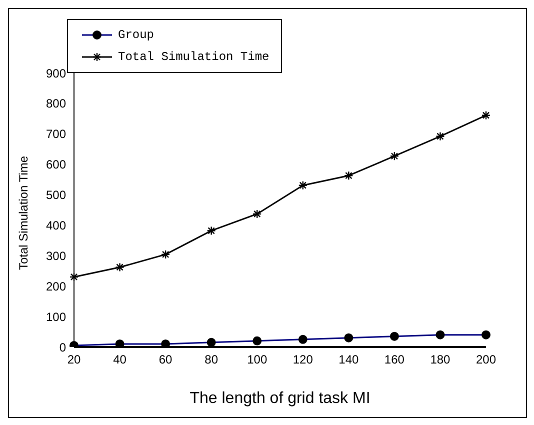  What do you see at coordinates (348, 359) in the screenshot?
I see `x-tick-label: 140` at bounding box center [348, 359].